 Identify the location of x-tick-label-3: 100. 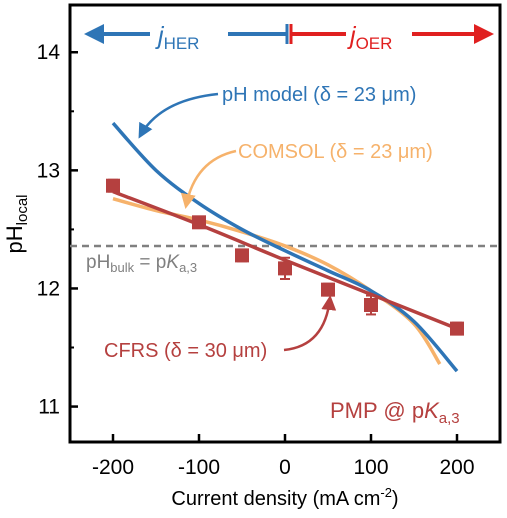
(370, 467).